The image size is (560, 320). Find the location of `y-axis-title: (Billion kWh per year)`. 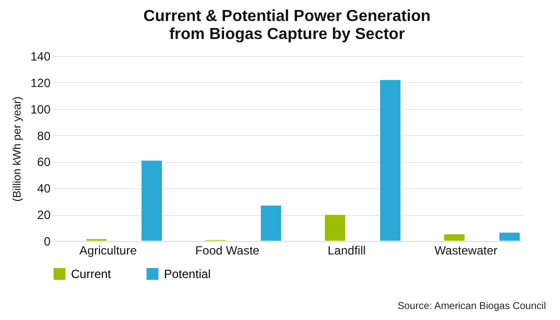

y-axis-title: (Billion kWh per year) is located at coordinates (17, 149).